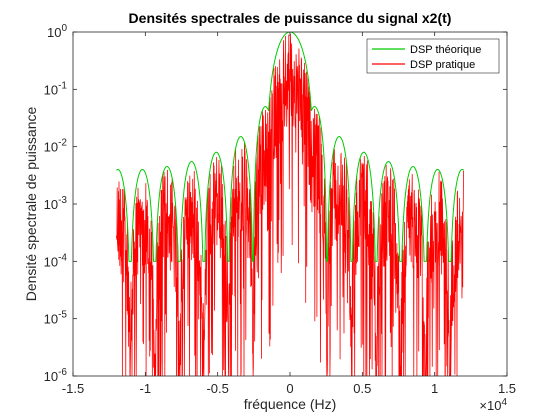  I want to click on y-tick-label: 10⁻⁶, so click(56, 375).